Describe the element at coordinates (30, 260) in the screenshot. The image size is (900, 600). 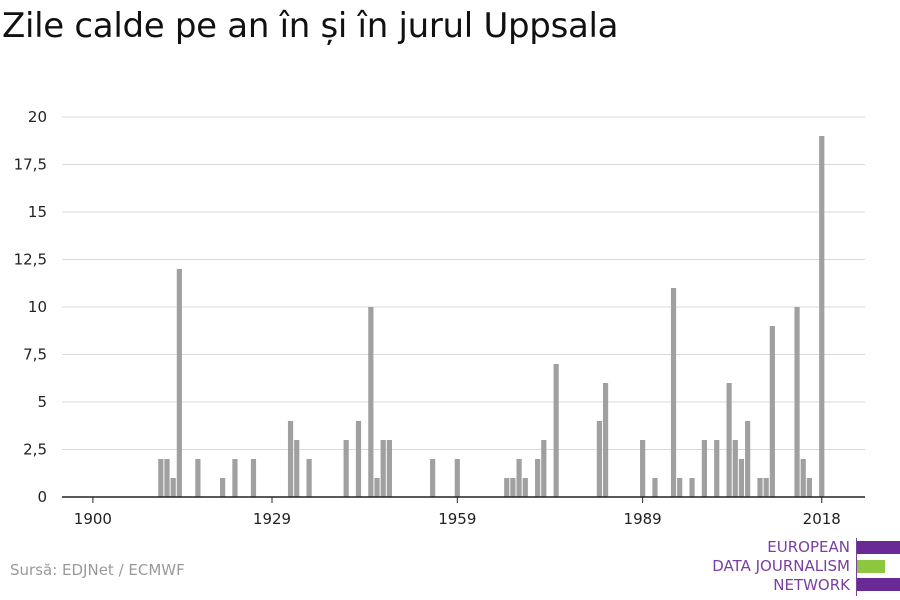
I see `y-tick-label: 12,5` at that location.